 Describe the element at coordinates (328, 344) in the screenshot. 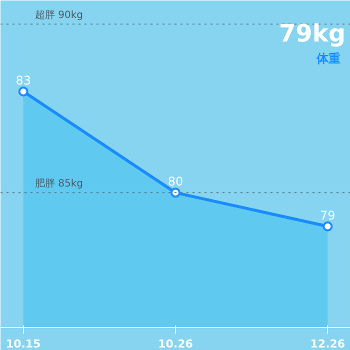

I see `x-tick-label: 12.26` at that location.